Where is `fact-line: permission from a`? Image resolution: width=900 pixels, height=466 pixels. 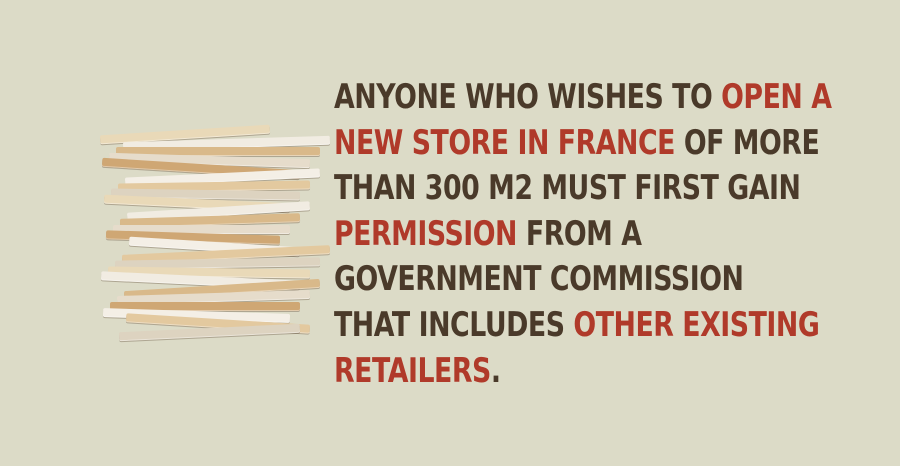
fact-line: permission from a is located at coordinates (550, 234).